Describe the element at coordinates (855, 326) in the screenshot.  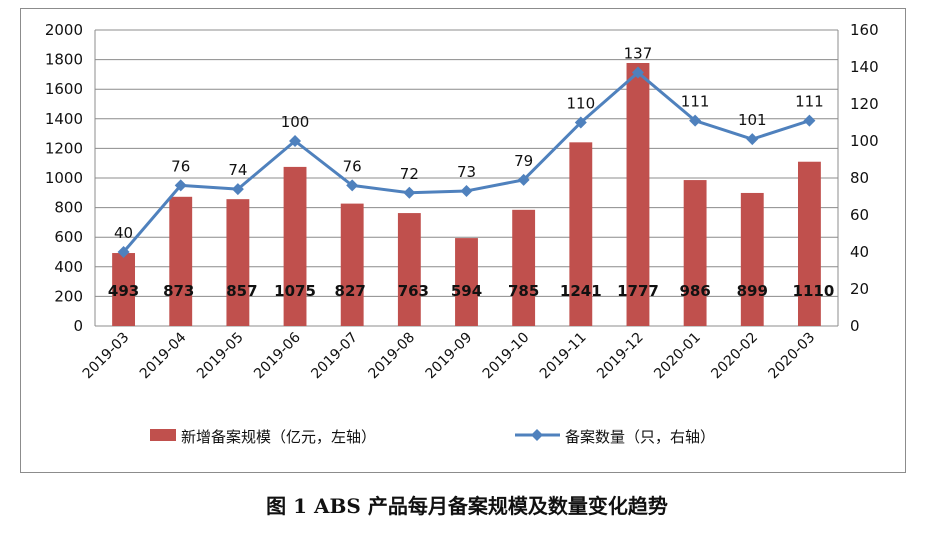
I see `y-right-tick-label: 0` at that location.